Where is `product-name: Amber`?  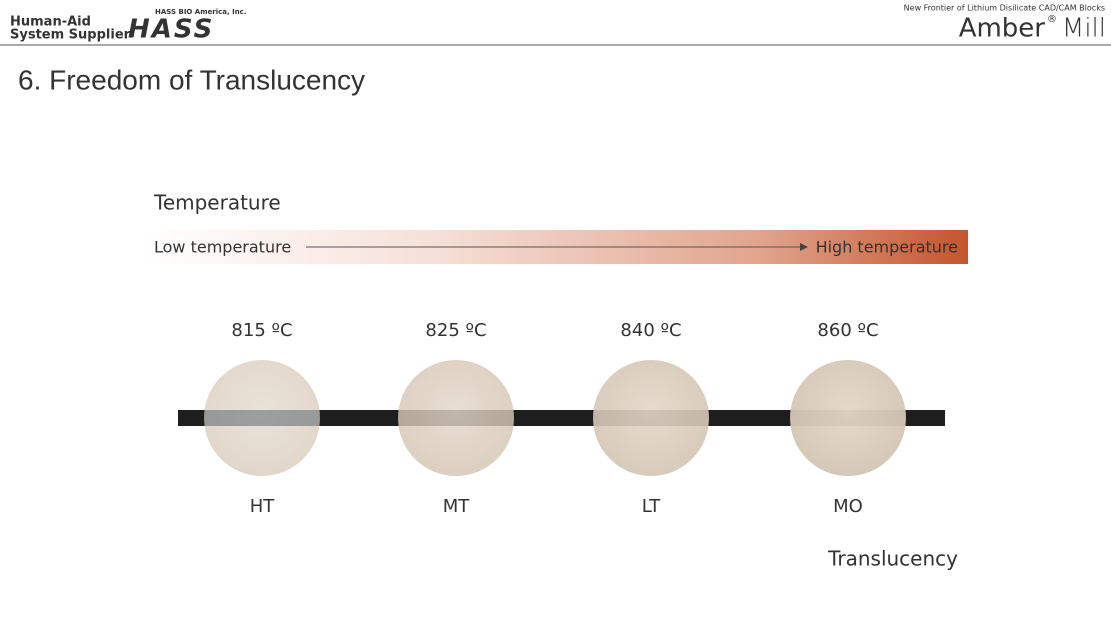
product-name: Amber is located at coordinates (1002, 29).